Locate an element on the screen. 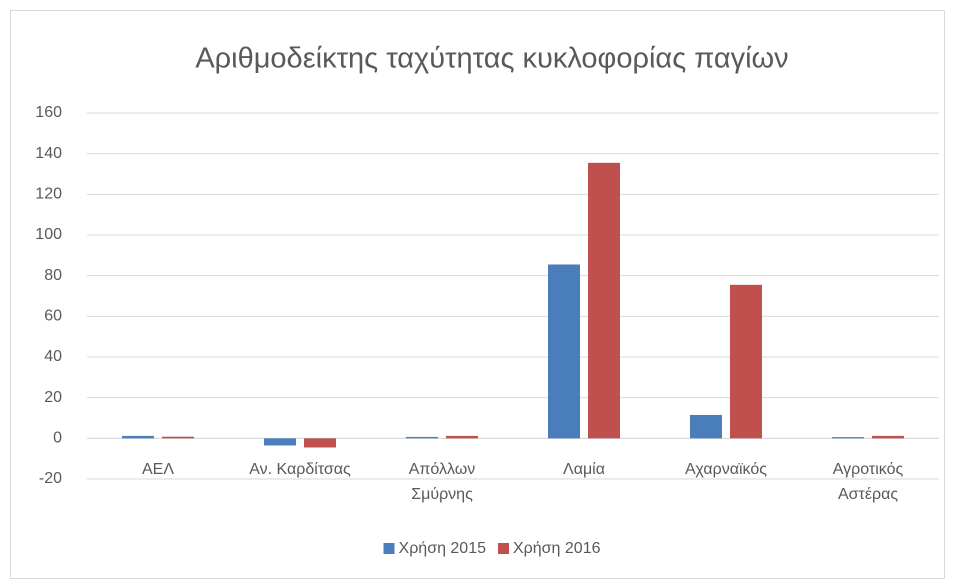 Image resolution: width=956 pixels, height=580 pixels. y-tick-label: 160 is located at coordinates (48, 112).